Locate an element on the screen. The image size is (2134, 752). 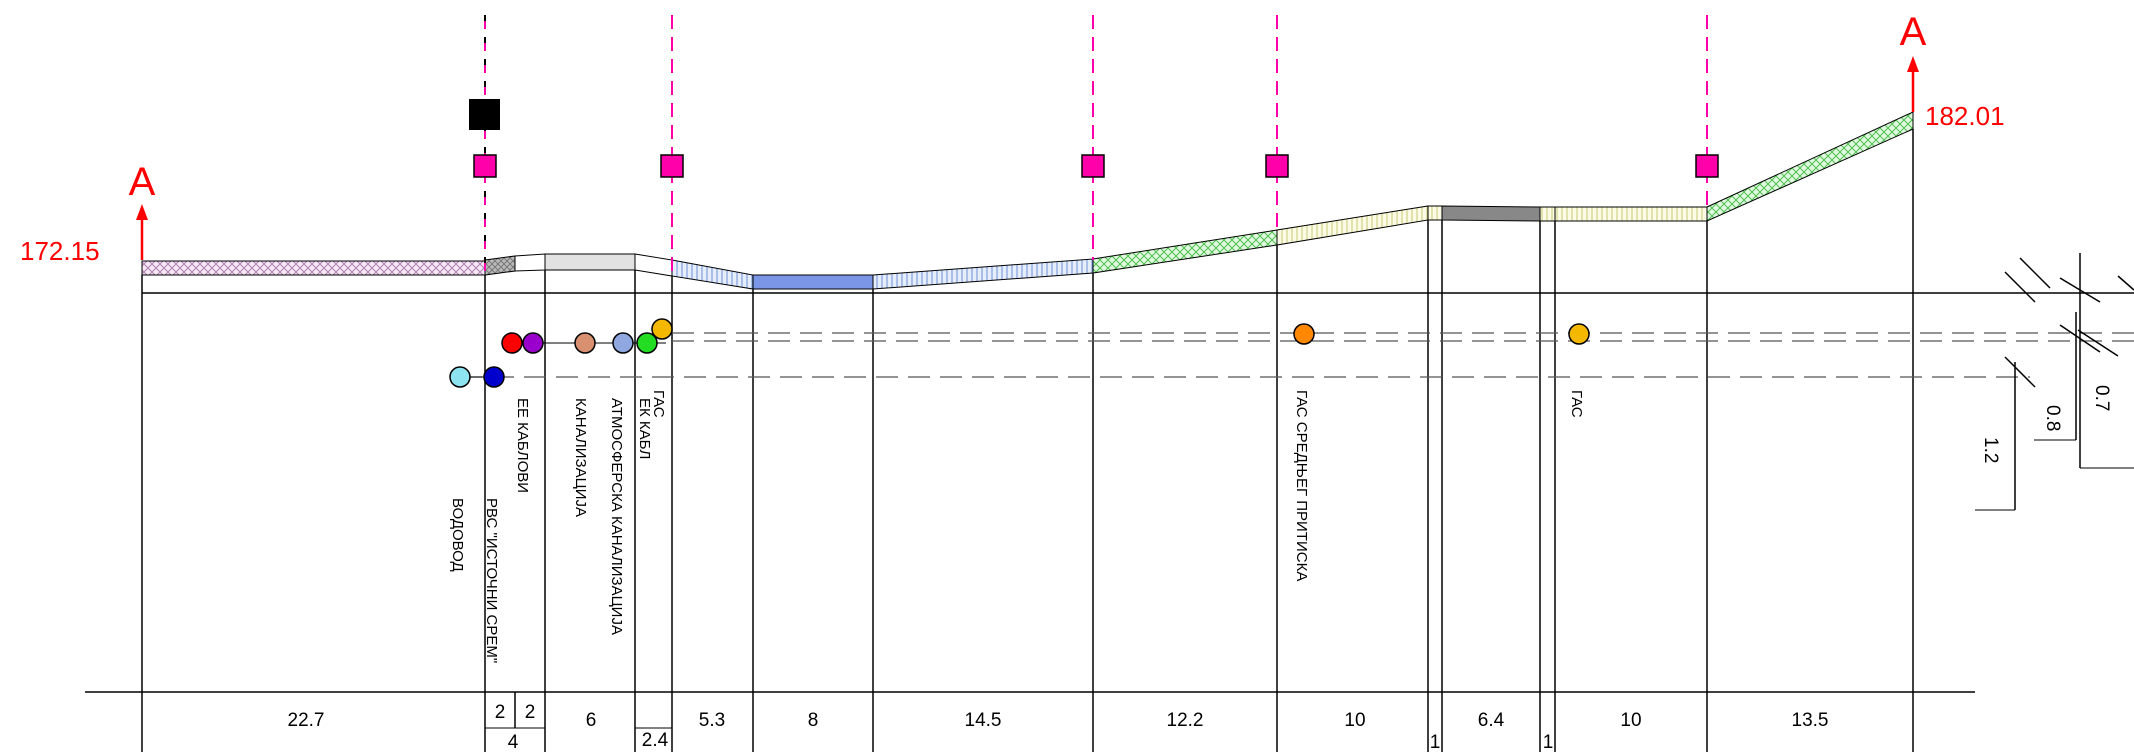
ee-cable-purple is located at coordinates (533, 343).